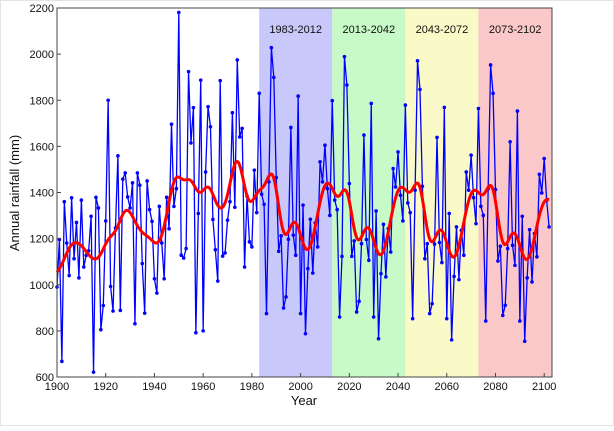 The height and width of the screenshot is (431, 614). I want to click on y-tick-label: 1000, so click(42, 286).